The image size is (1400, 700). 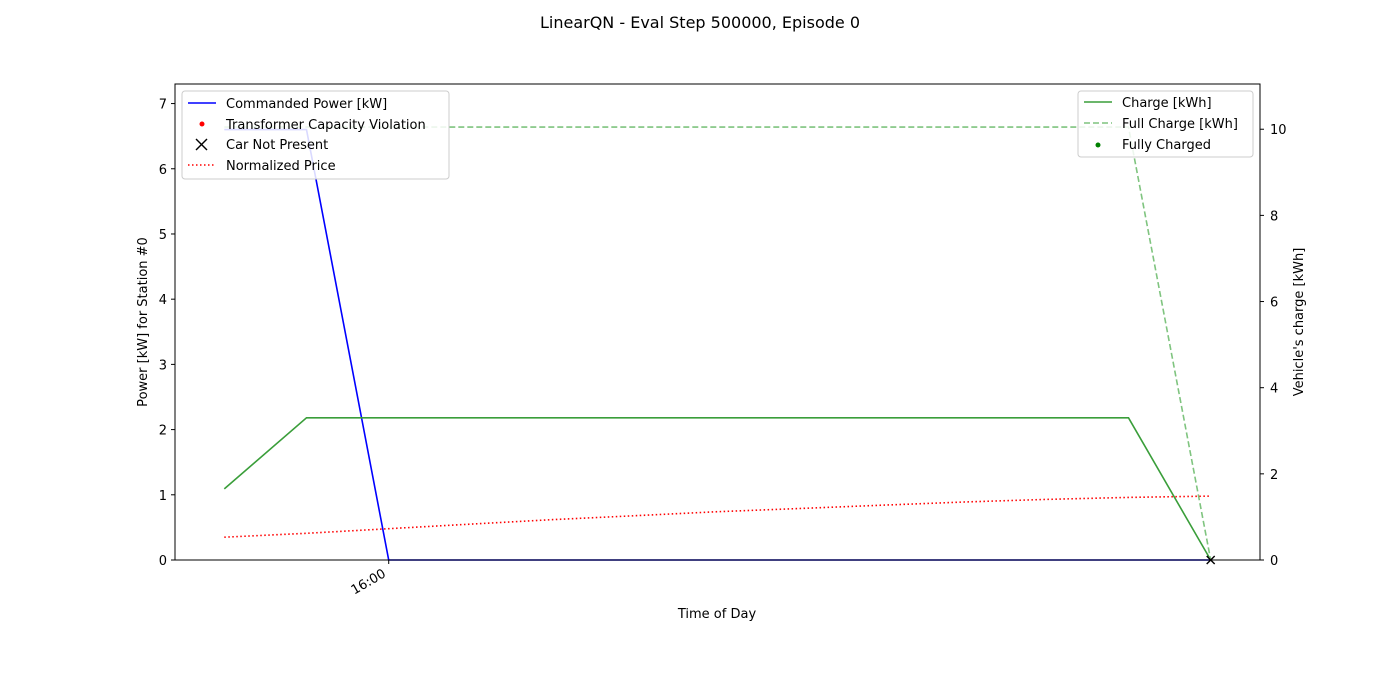 I want to click on legend-label-transformer-violation: Transformer Capacity Violation, so click(x=325, y=125).